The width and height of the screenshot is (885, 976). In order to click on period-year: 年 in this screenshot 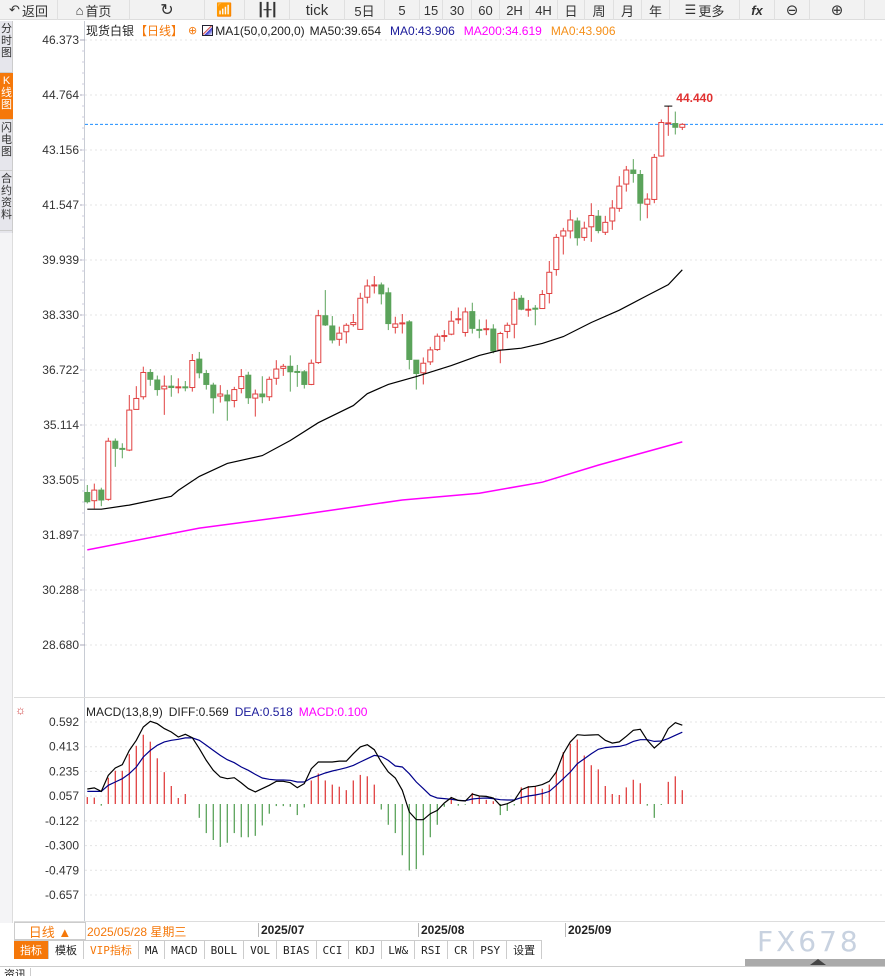, I will do `click(656, 10)`.